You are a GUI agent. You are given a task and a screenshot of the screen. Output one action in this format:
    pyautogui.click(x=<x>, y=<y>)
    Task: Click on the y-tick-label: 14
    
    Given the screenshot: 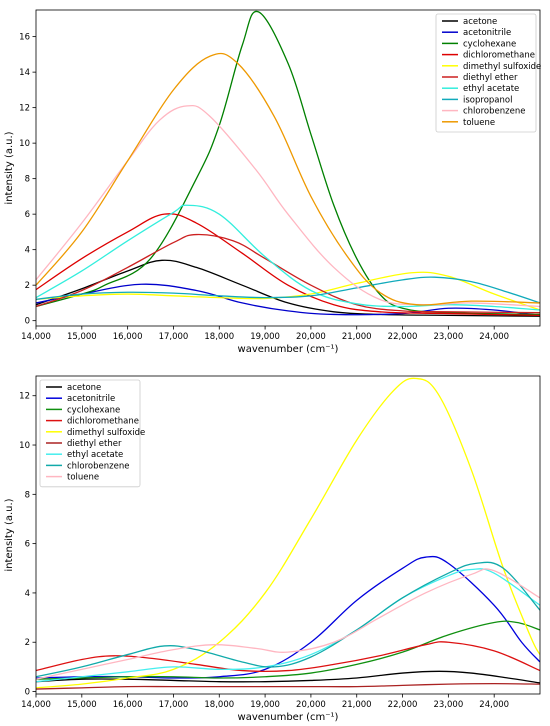 What is the action you would take?
    pyautogui.click(x=24, y=73)
    